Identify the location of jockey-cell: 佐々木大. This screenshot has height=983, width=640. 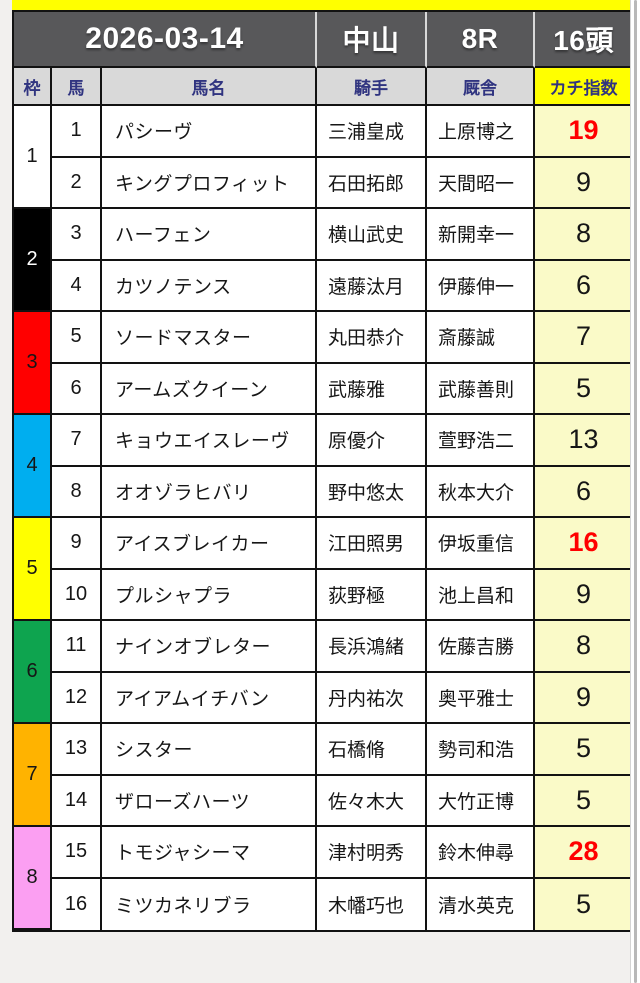
(372, 801).